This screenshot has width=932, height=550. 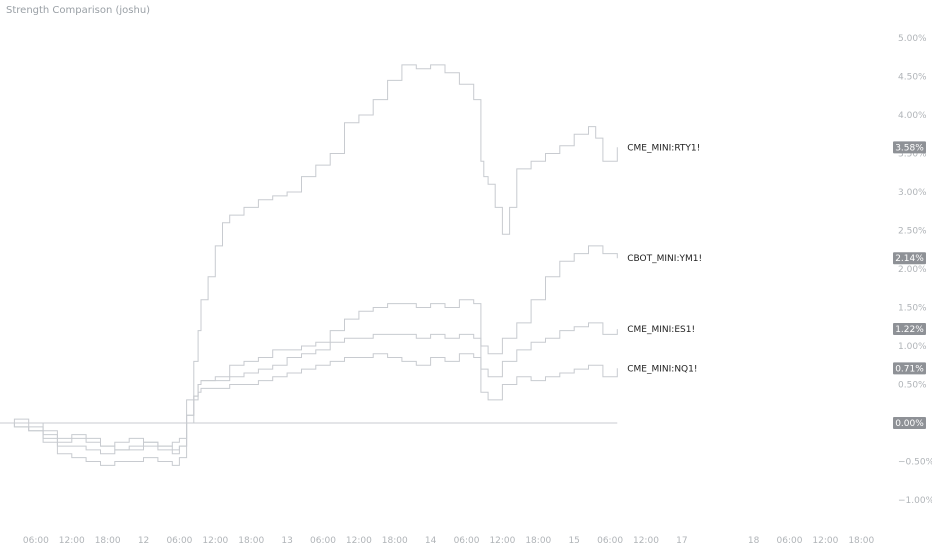 What do you see at coordinates (912, 386) in the screenshot?
I see `y-tick-label: 0.50%` at bounding box center [912, 386].